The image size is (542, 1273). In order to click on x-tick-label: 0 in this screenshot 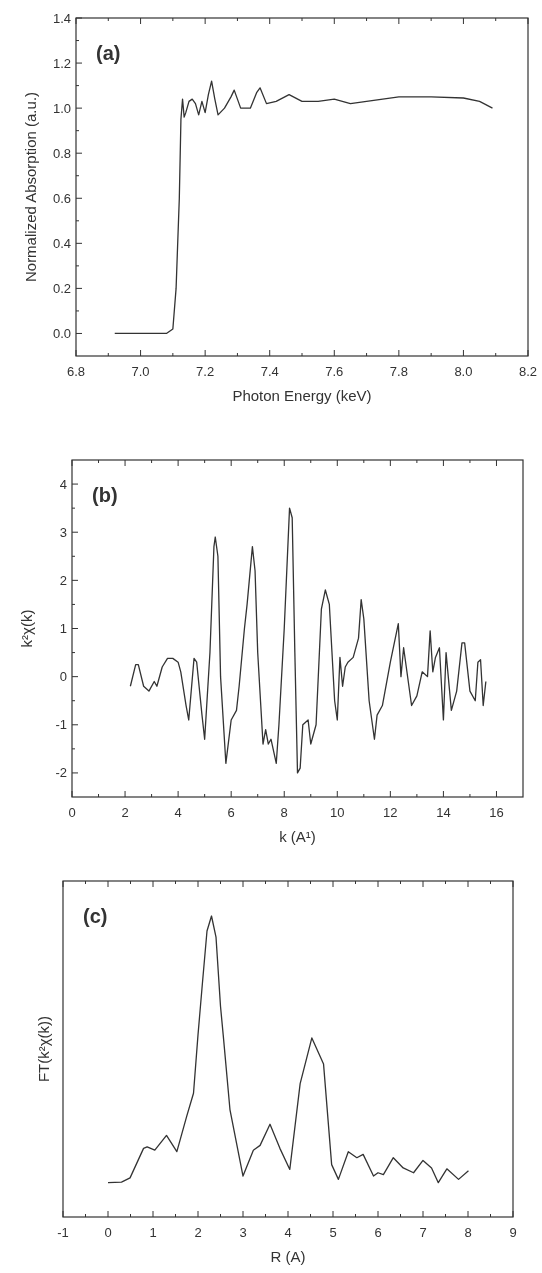, I will do `click(108, 1232)`.